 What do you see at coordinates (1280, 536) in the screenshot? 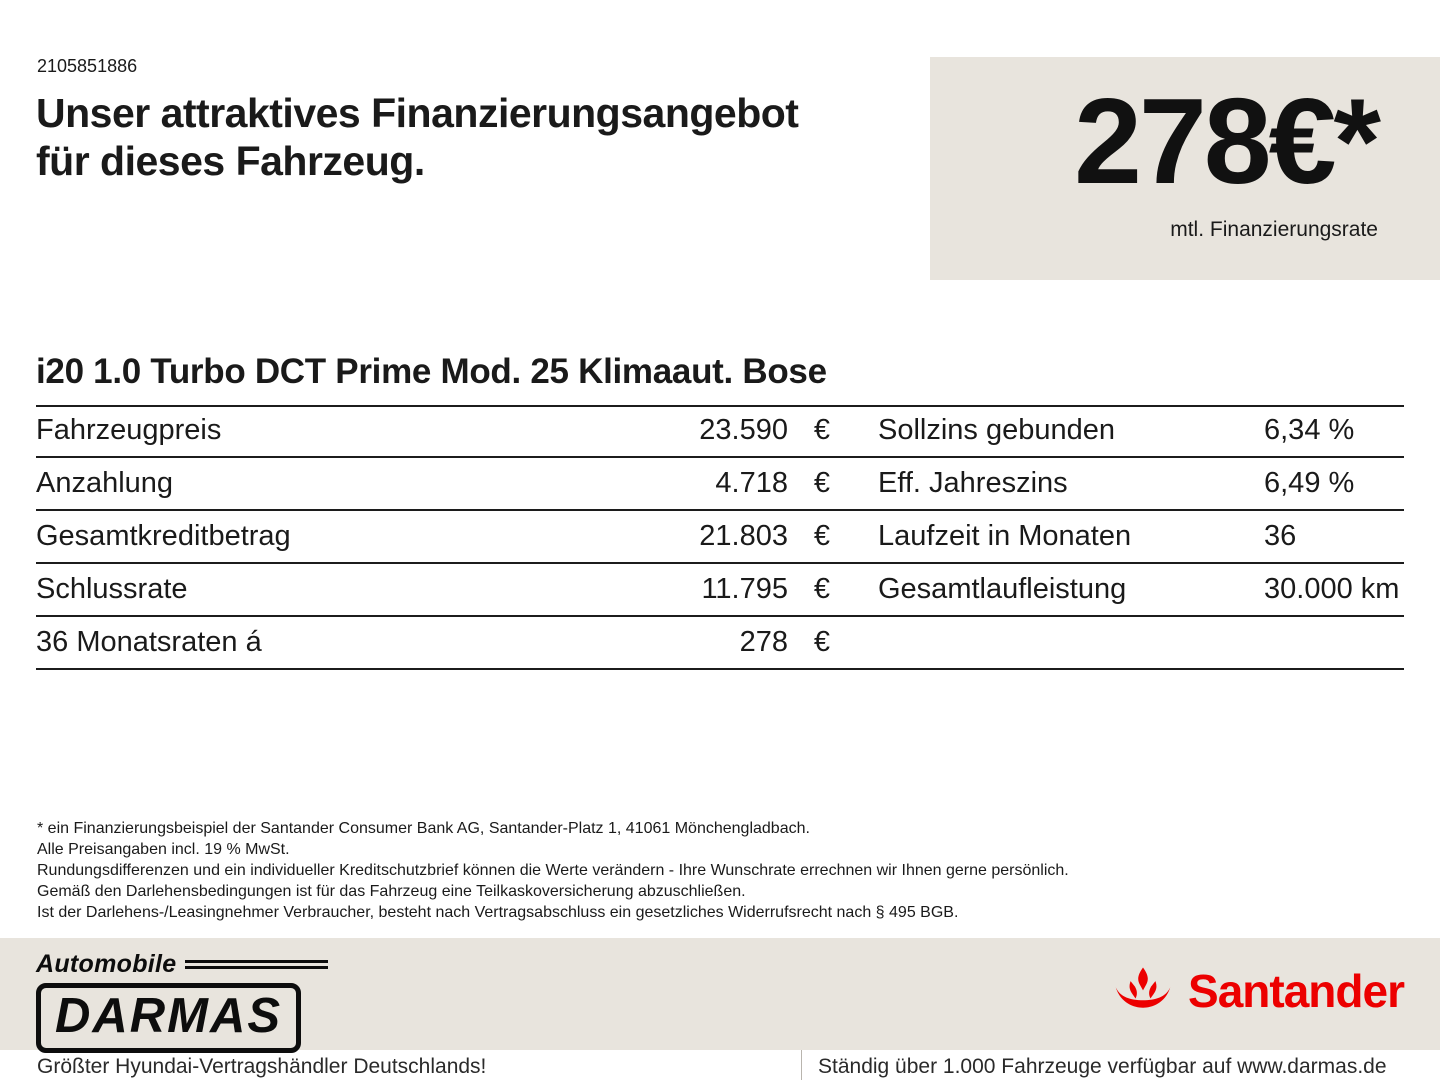
I see `finance-value: 36` at bounding box center [1280, 536].